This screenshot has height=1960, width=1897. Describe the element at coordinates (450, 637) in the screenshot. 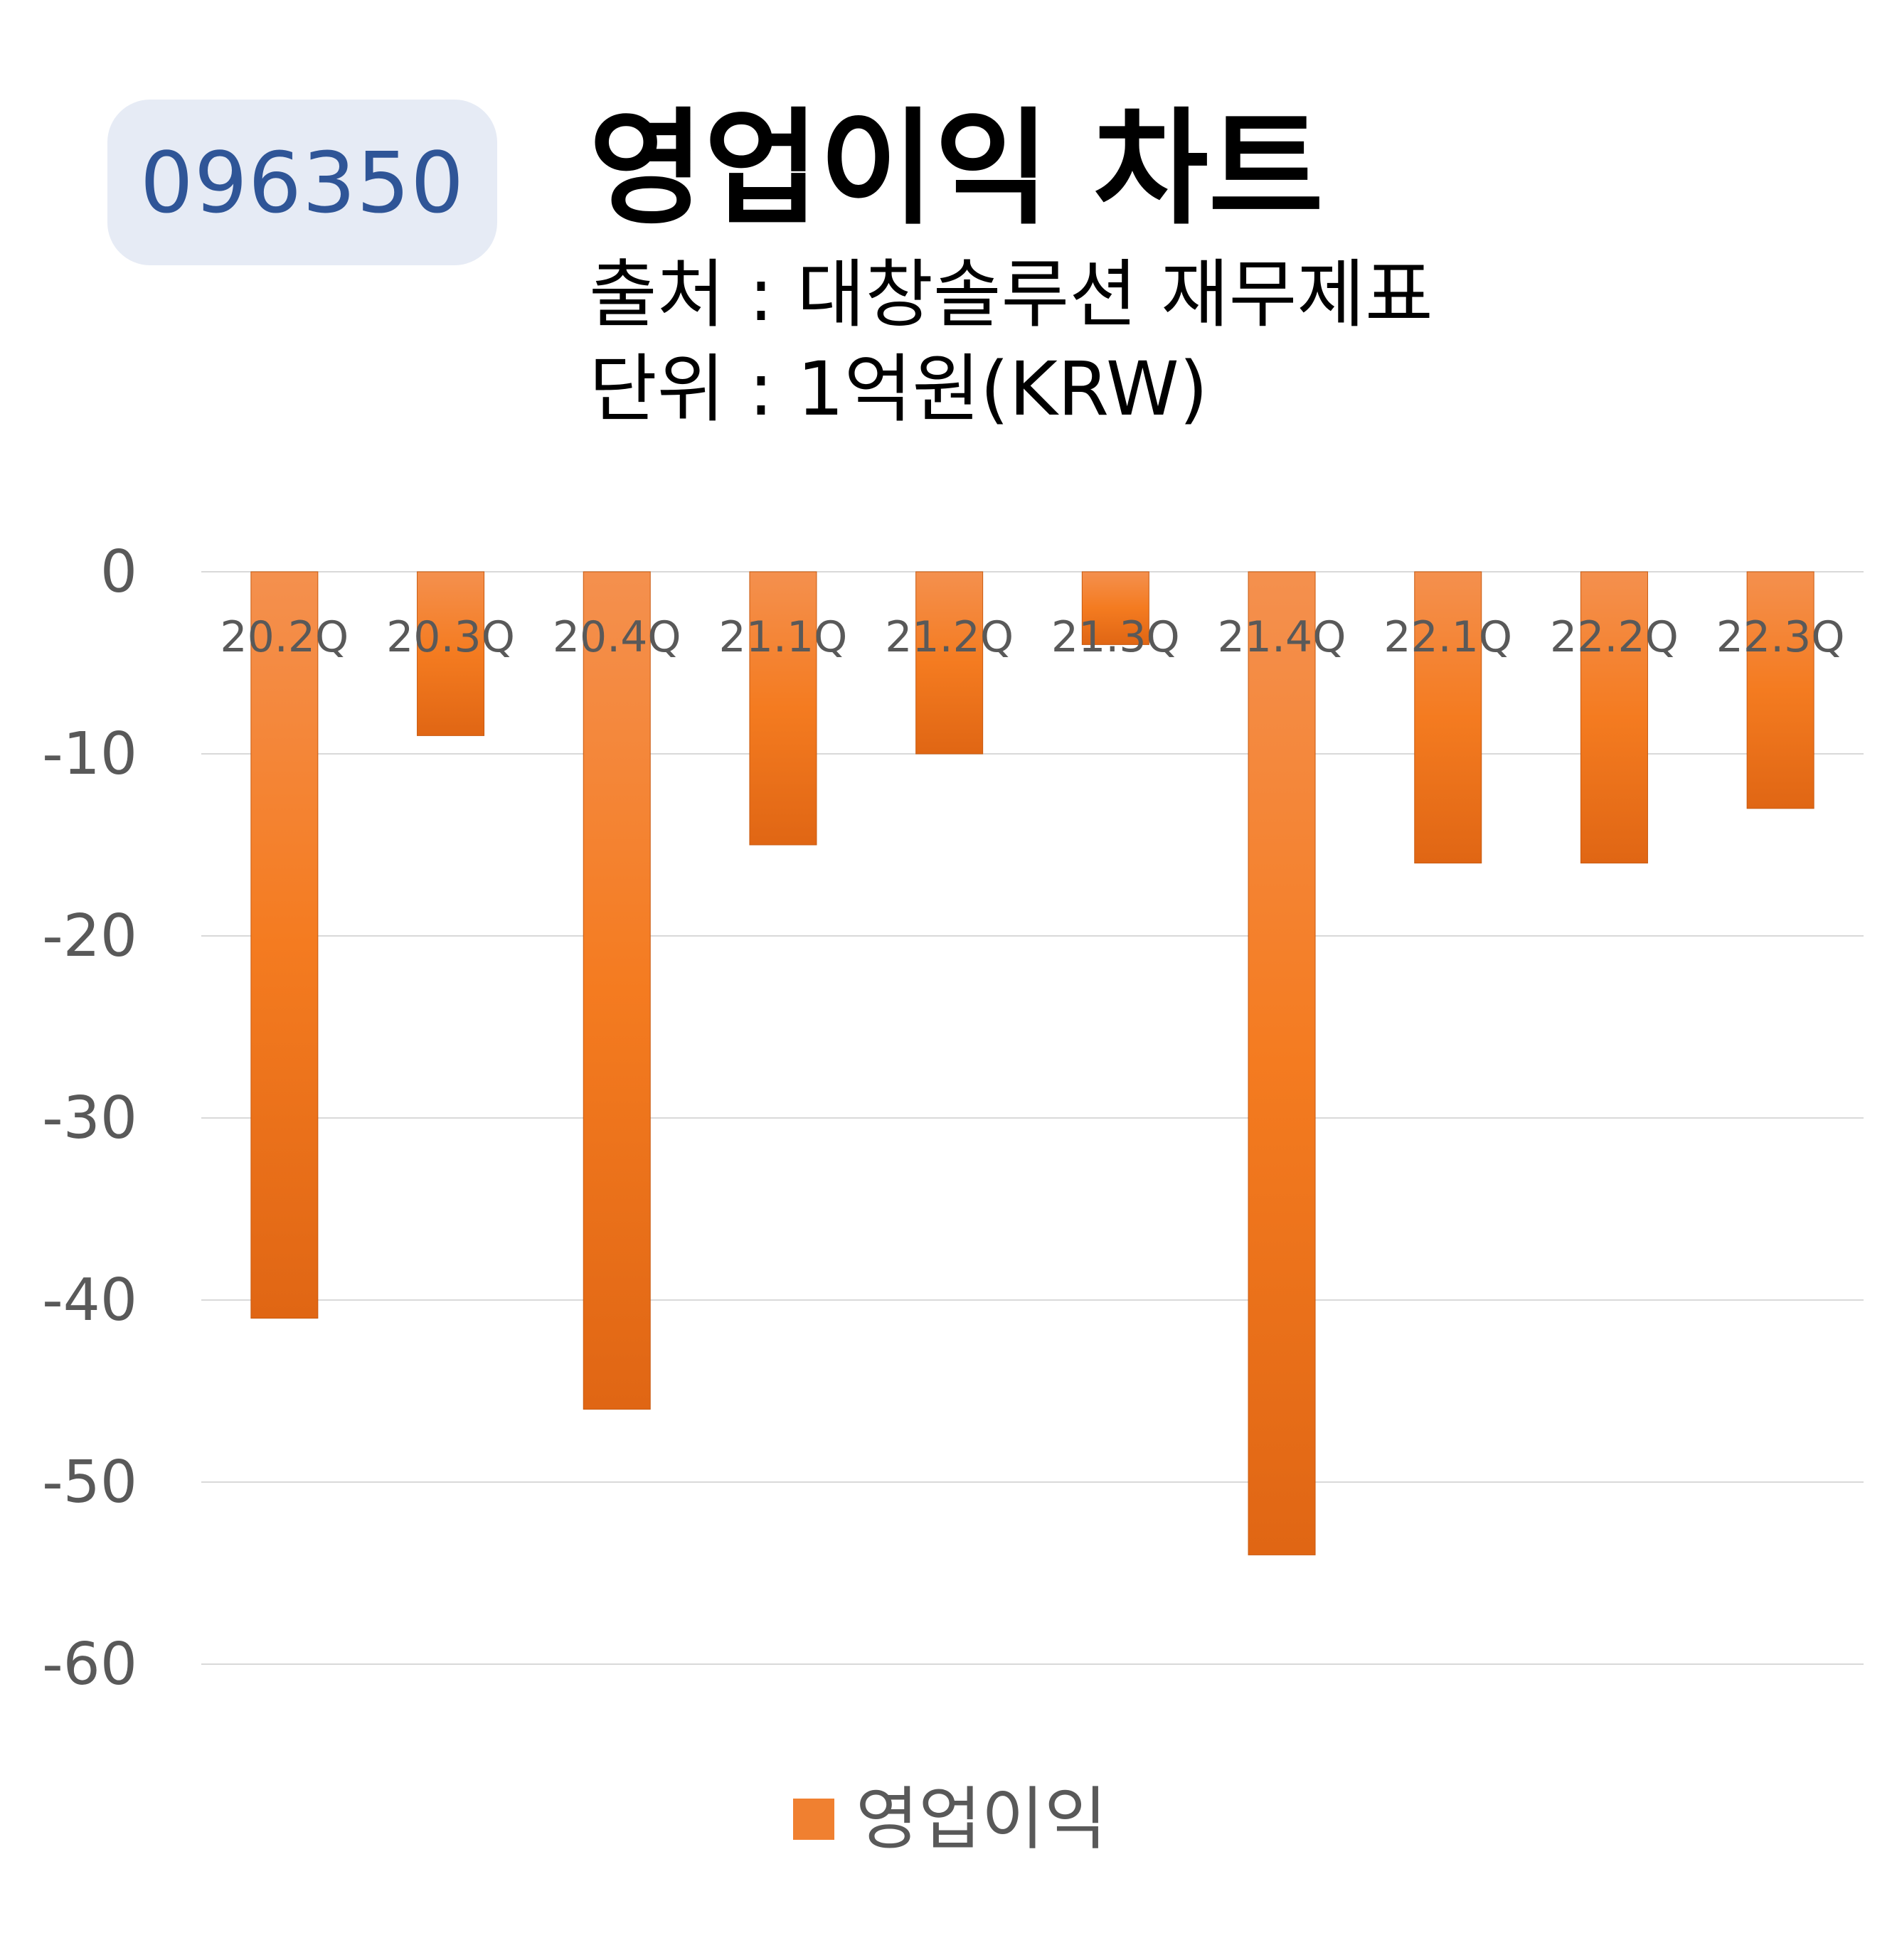

I see `x-tick-label: 20.3Q` at that location.